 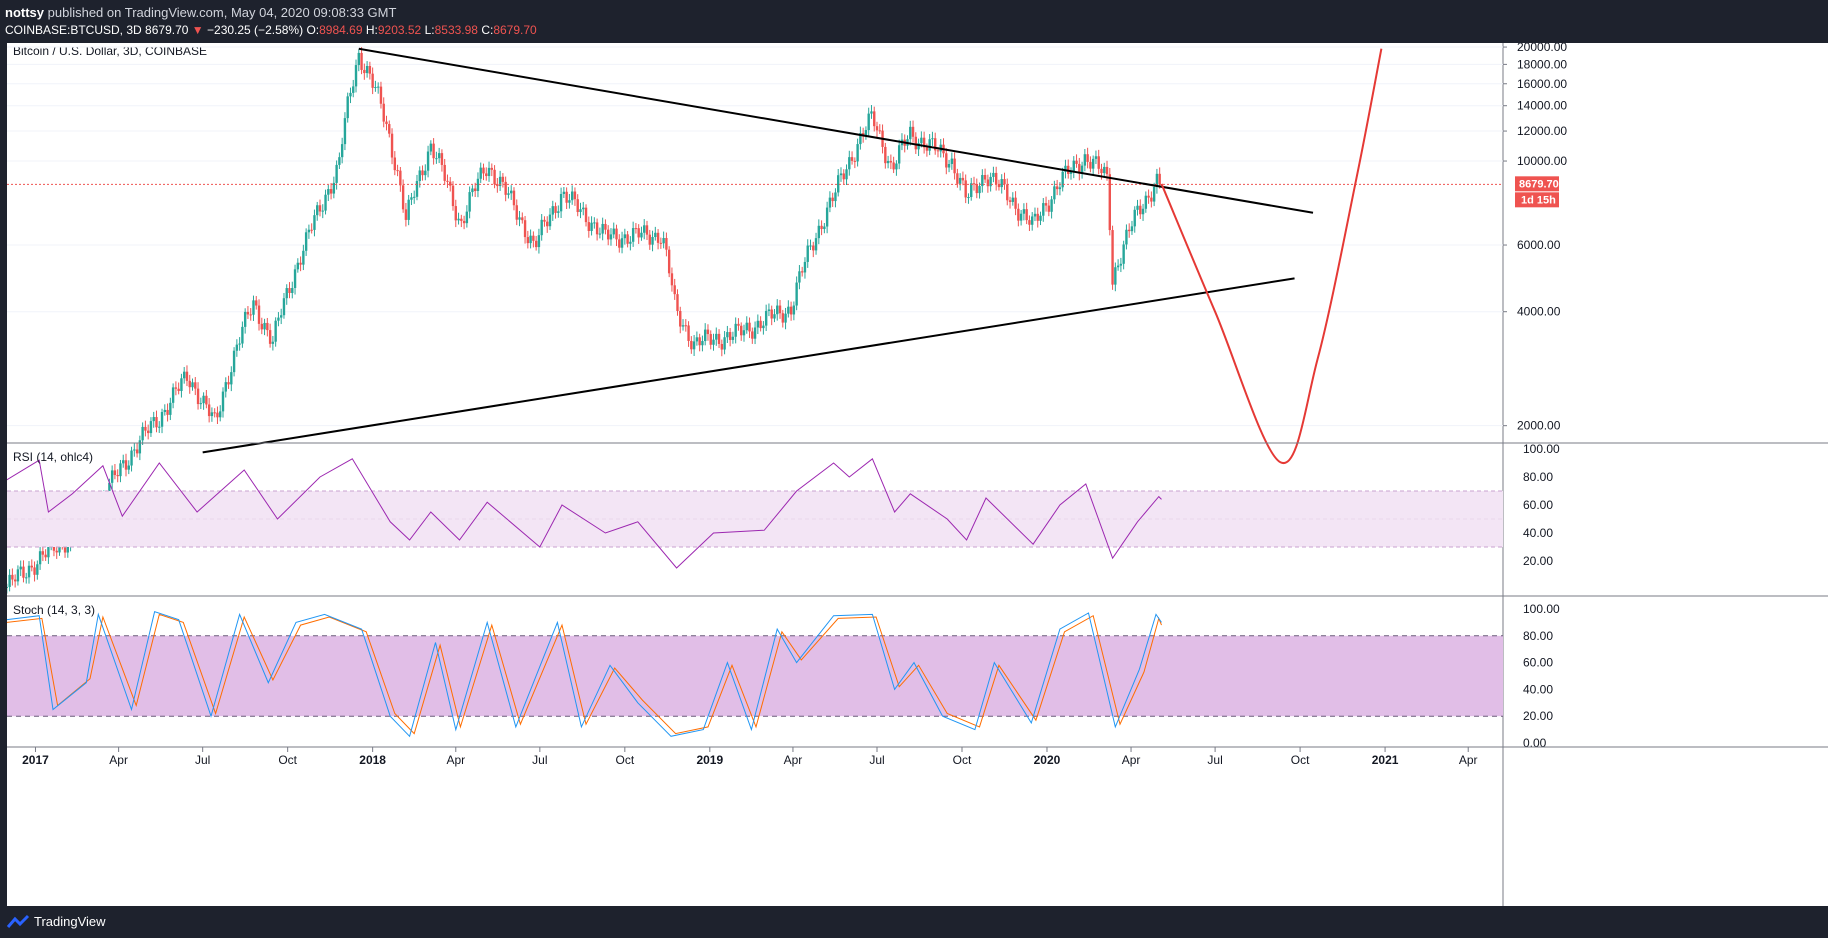 What do you see at coordinates (456, 30) in the screenshot?
I see `low-value: 8533.98` at bounding box center [456, 30].